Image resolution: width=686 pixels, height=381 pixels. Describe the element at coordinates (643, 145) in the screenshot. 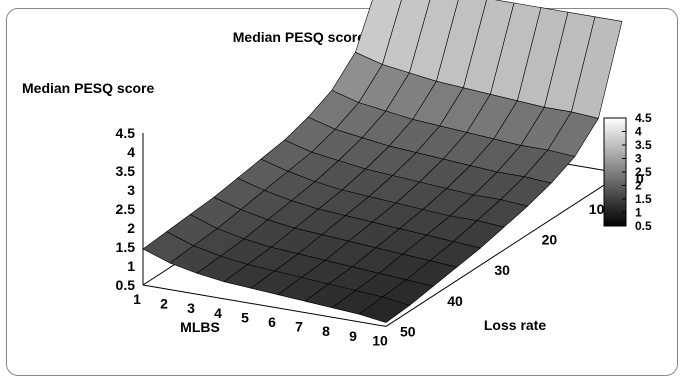

I see `colorbar-tick-label: 3.5` at that location.